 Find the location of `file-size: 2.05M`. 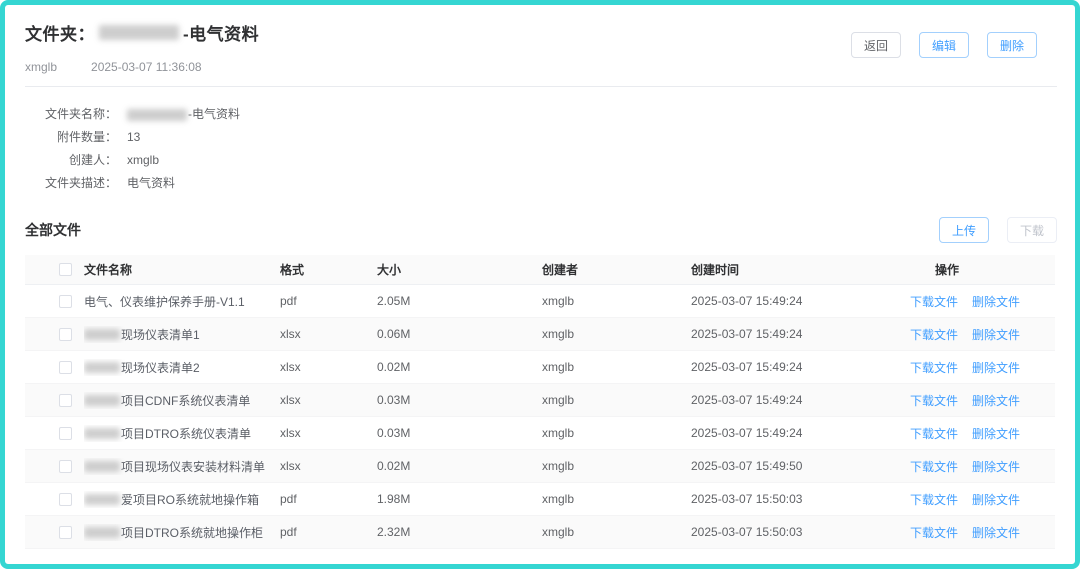

file-size: 2.05M is located at coordinates (394, 301).